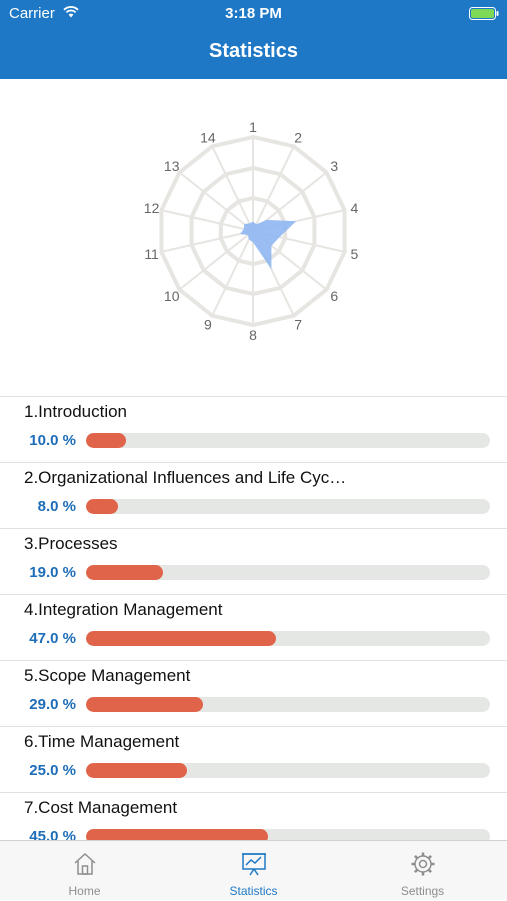 This screenshot has width=507, height=901. Describe the element at coordinates (298, 325) in the screenshot. I see `radar-axis-label: 7` at that location.